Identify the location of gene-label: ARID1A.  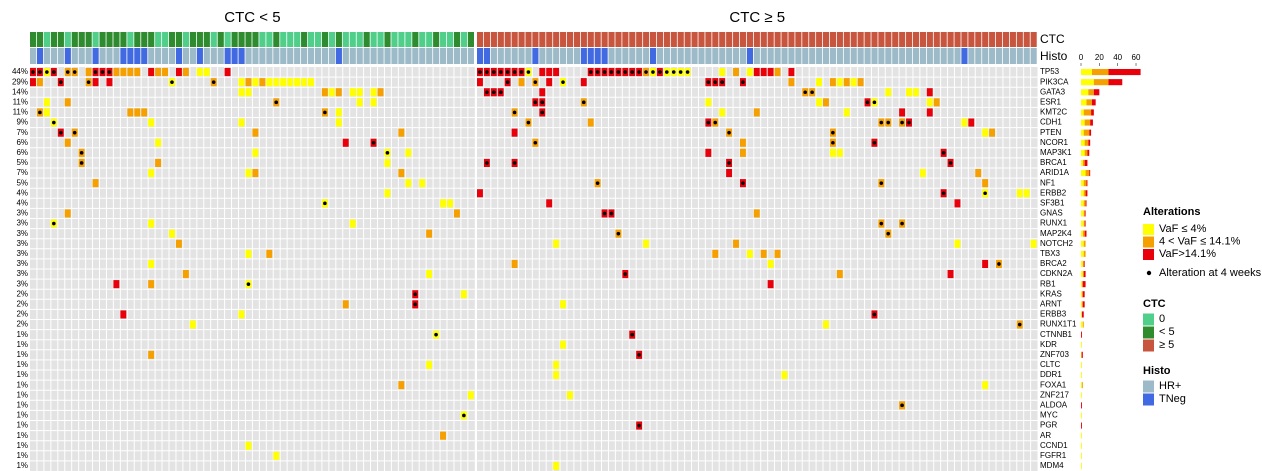
(1055, 172).